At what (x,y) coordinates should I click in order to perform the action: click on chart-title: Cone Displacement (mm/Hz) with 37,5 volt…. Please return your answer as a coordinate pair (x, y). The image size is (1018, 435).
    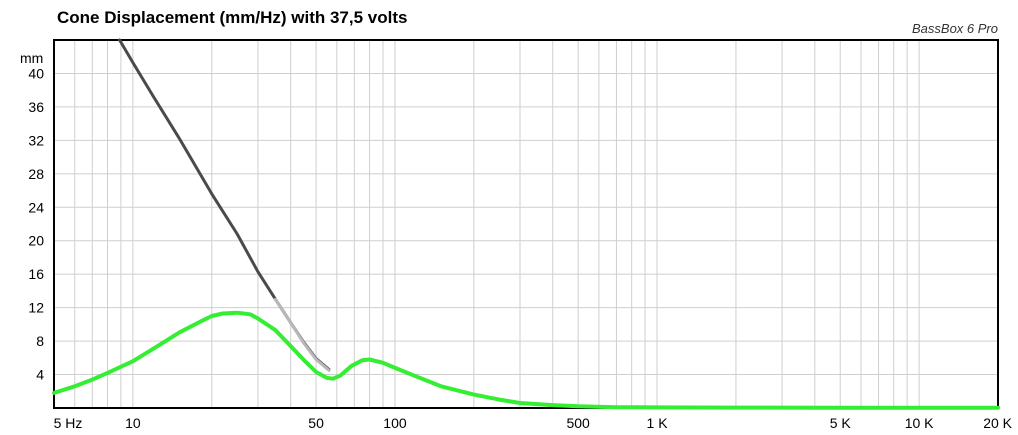
    Looking at the image, I should click on (232, 17).